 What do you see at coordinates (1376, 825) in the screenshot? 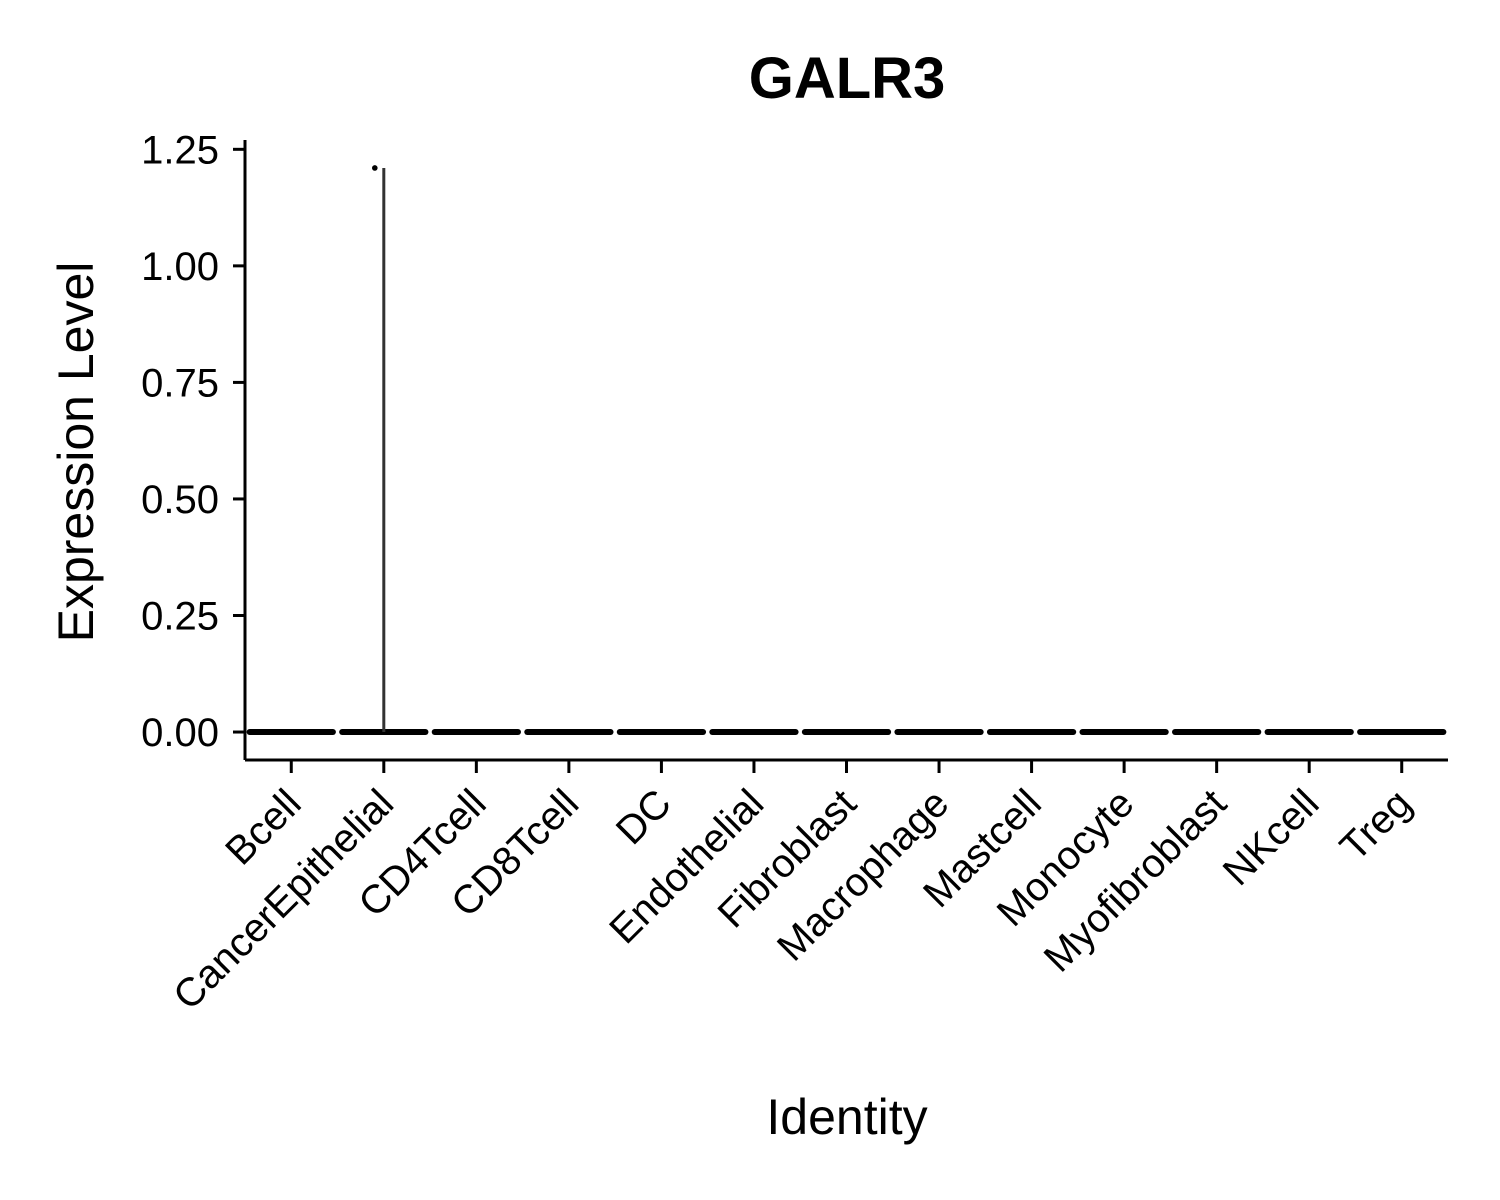
I see `x-tick-label: Treg` at bounding box center [1376, 825].